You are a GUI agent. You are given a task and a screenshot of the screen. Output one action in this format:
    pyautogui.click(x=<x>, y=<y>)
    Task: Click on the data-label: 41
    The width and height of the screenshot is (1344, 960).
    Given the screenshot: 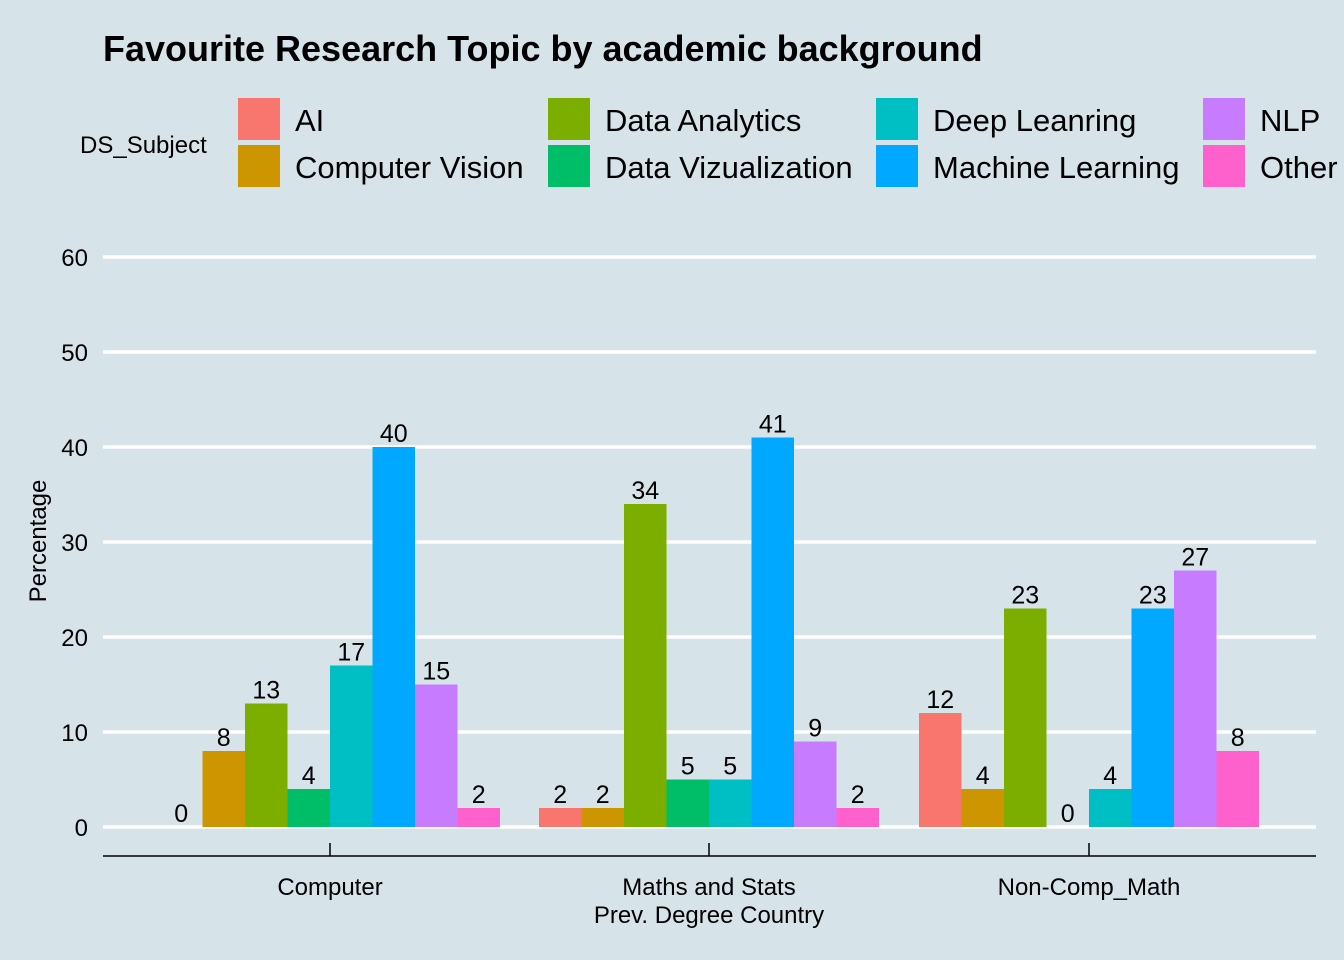 What is the action you would take?
    pyautogui.click(x=773, y=425)
    